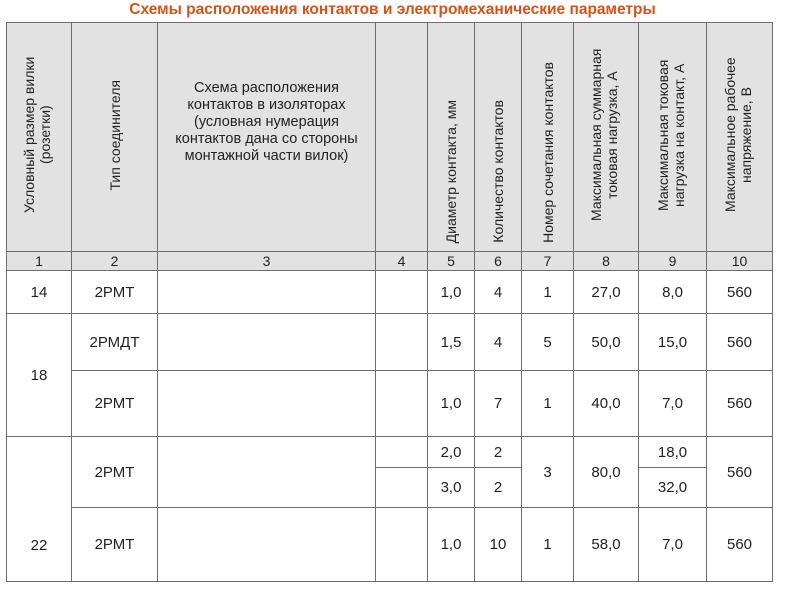 The image size is (785, 615). Describe the element at coordinates (498, 403) in the screenshot. I see `cell-count: 7` at that location.